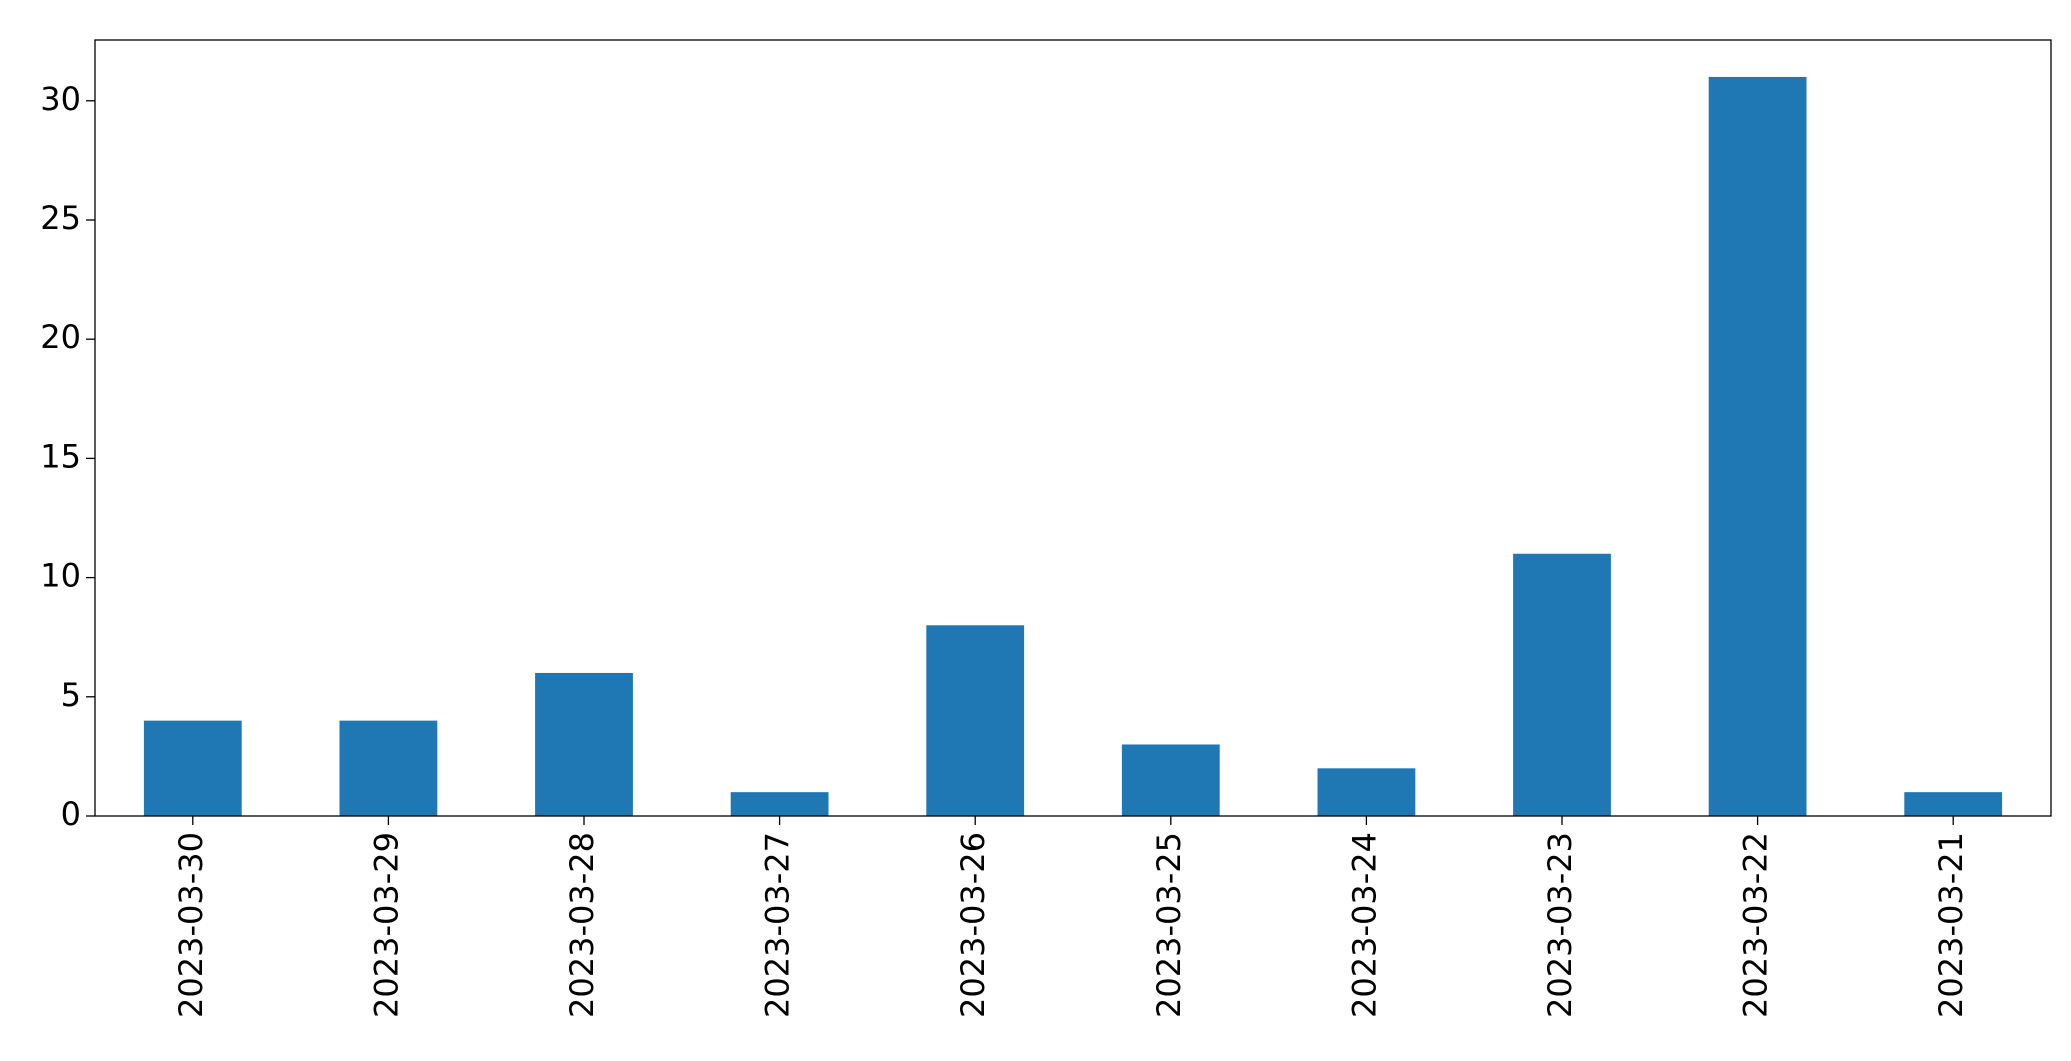  I want to click on y-tick-label: 25, so click(60, 218).